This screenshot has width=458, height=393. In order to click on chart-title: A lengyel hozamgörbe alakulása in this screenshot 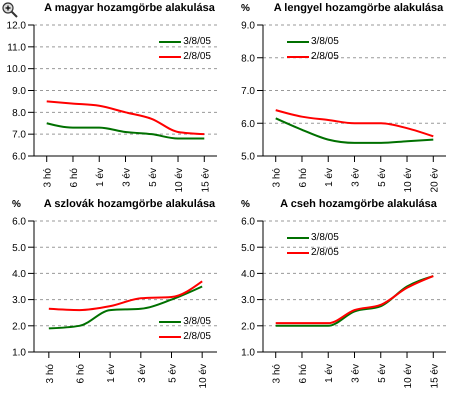, I will do `click(358, 8)`.